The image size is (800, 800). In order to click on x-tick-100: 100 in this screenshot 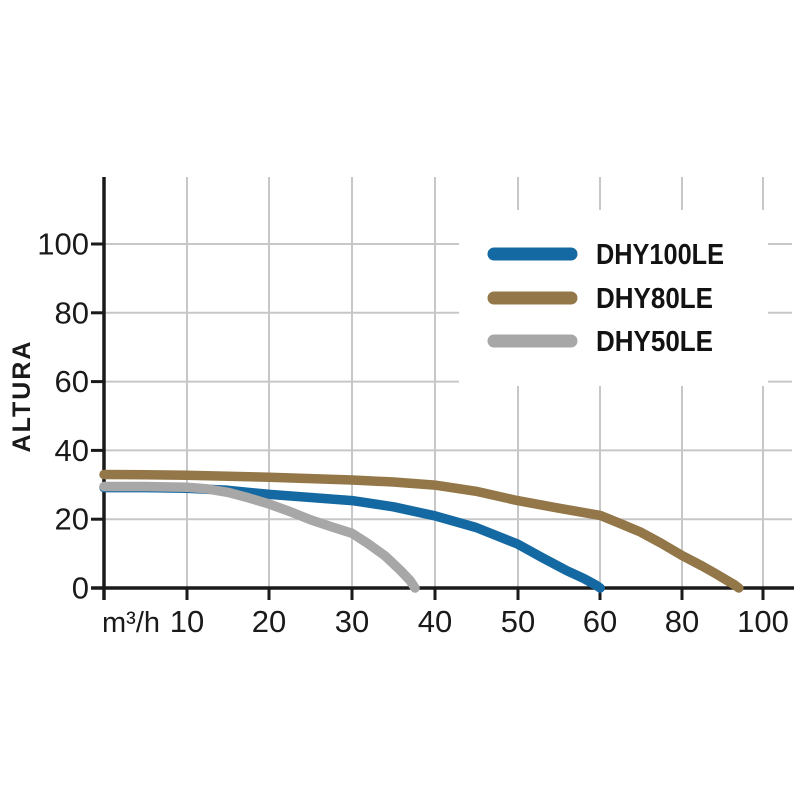, I will do `click(763, 621)`.